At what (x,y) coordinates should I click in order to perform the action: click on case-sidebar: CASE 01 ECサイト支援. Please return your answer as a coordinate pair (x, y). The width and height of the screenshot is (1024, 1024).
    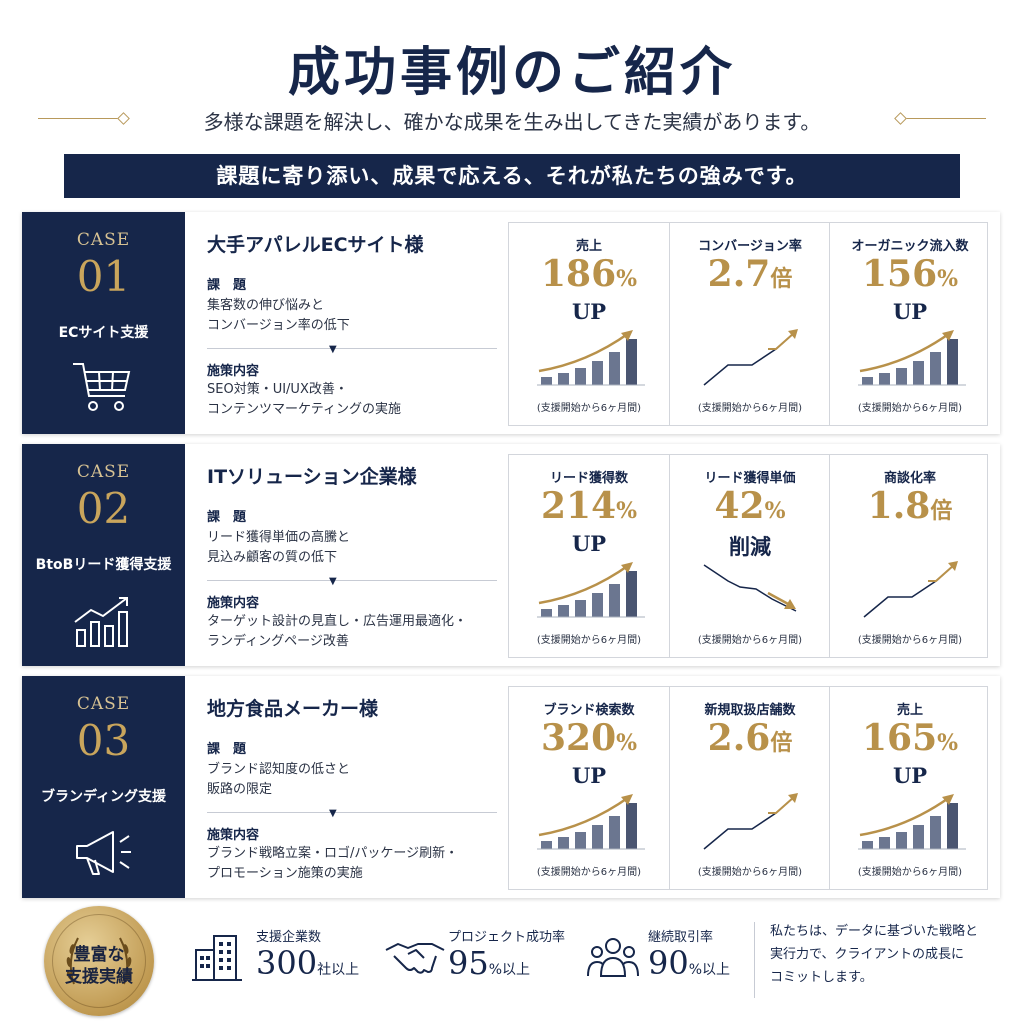
    Looking at the image, I should click on (103, 323).